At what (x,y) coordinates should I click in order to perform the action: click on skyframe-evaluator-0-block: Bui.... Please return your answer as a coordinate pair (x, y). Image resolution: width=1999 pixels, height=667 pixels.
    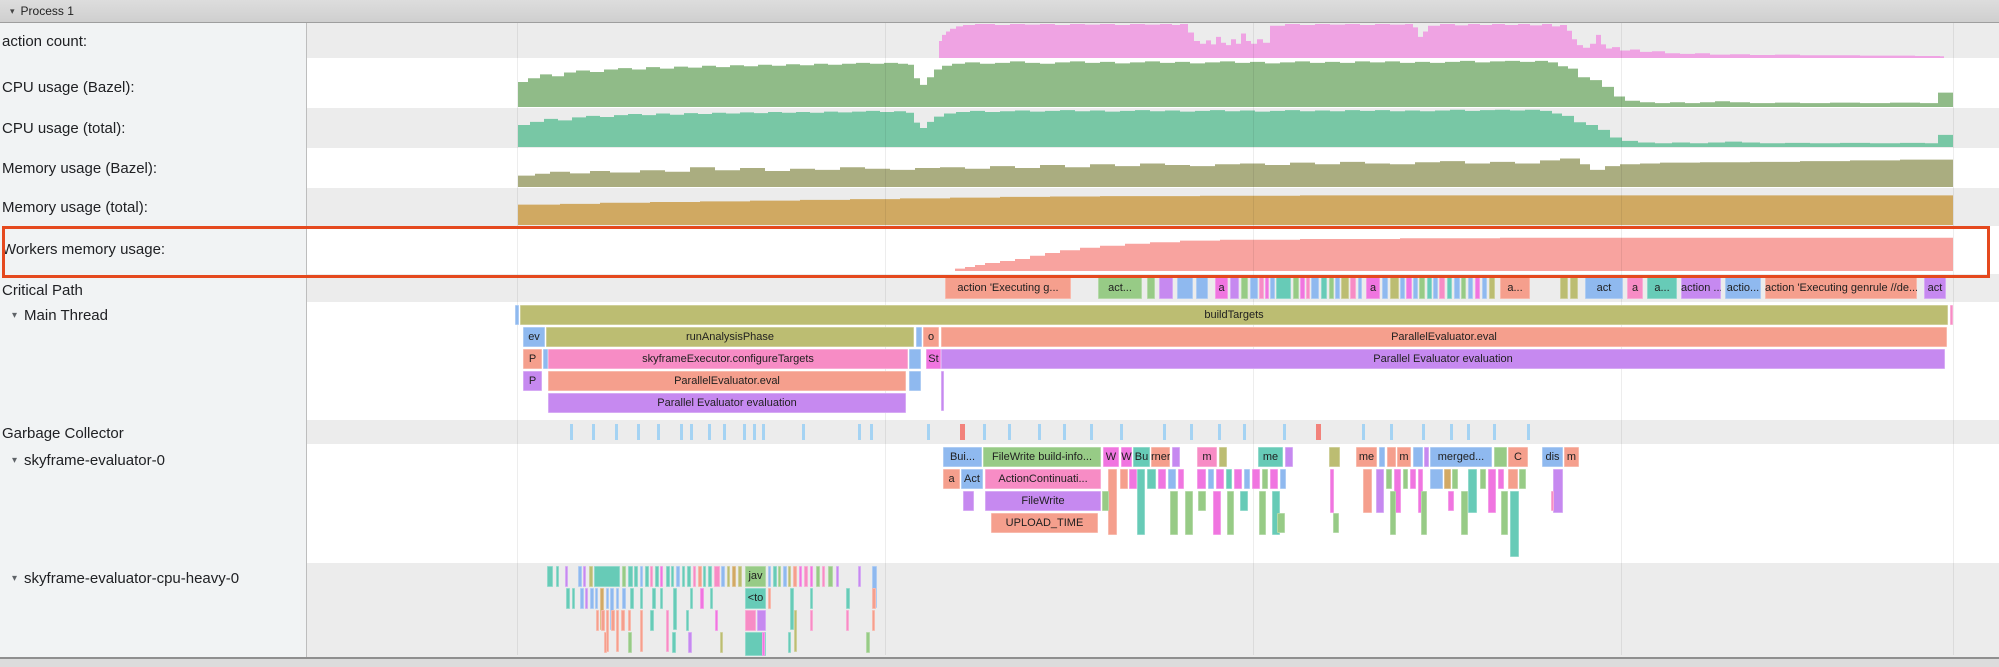
    Looking at the image, I should click on (962, 457).